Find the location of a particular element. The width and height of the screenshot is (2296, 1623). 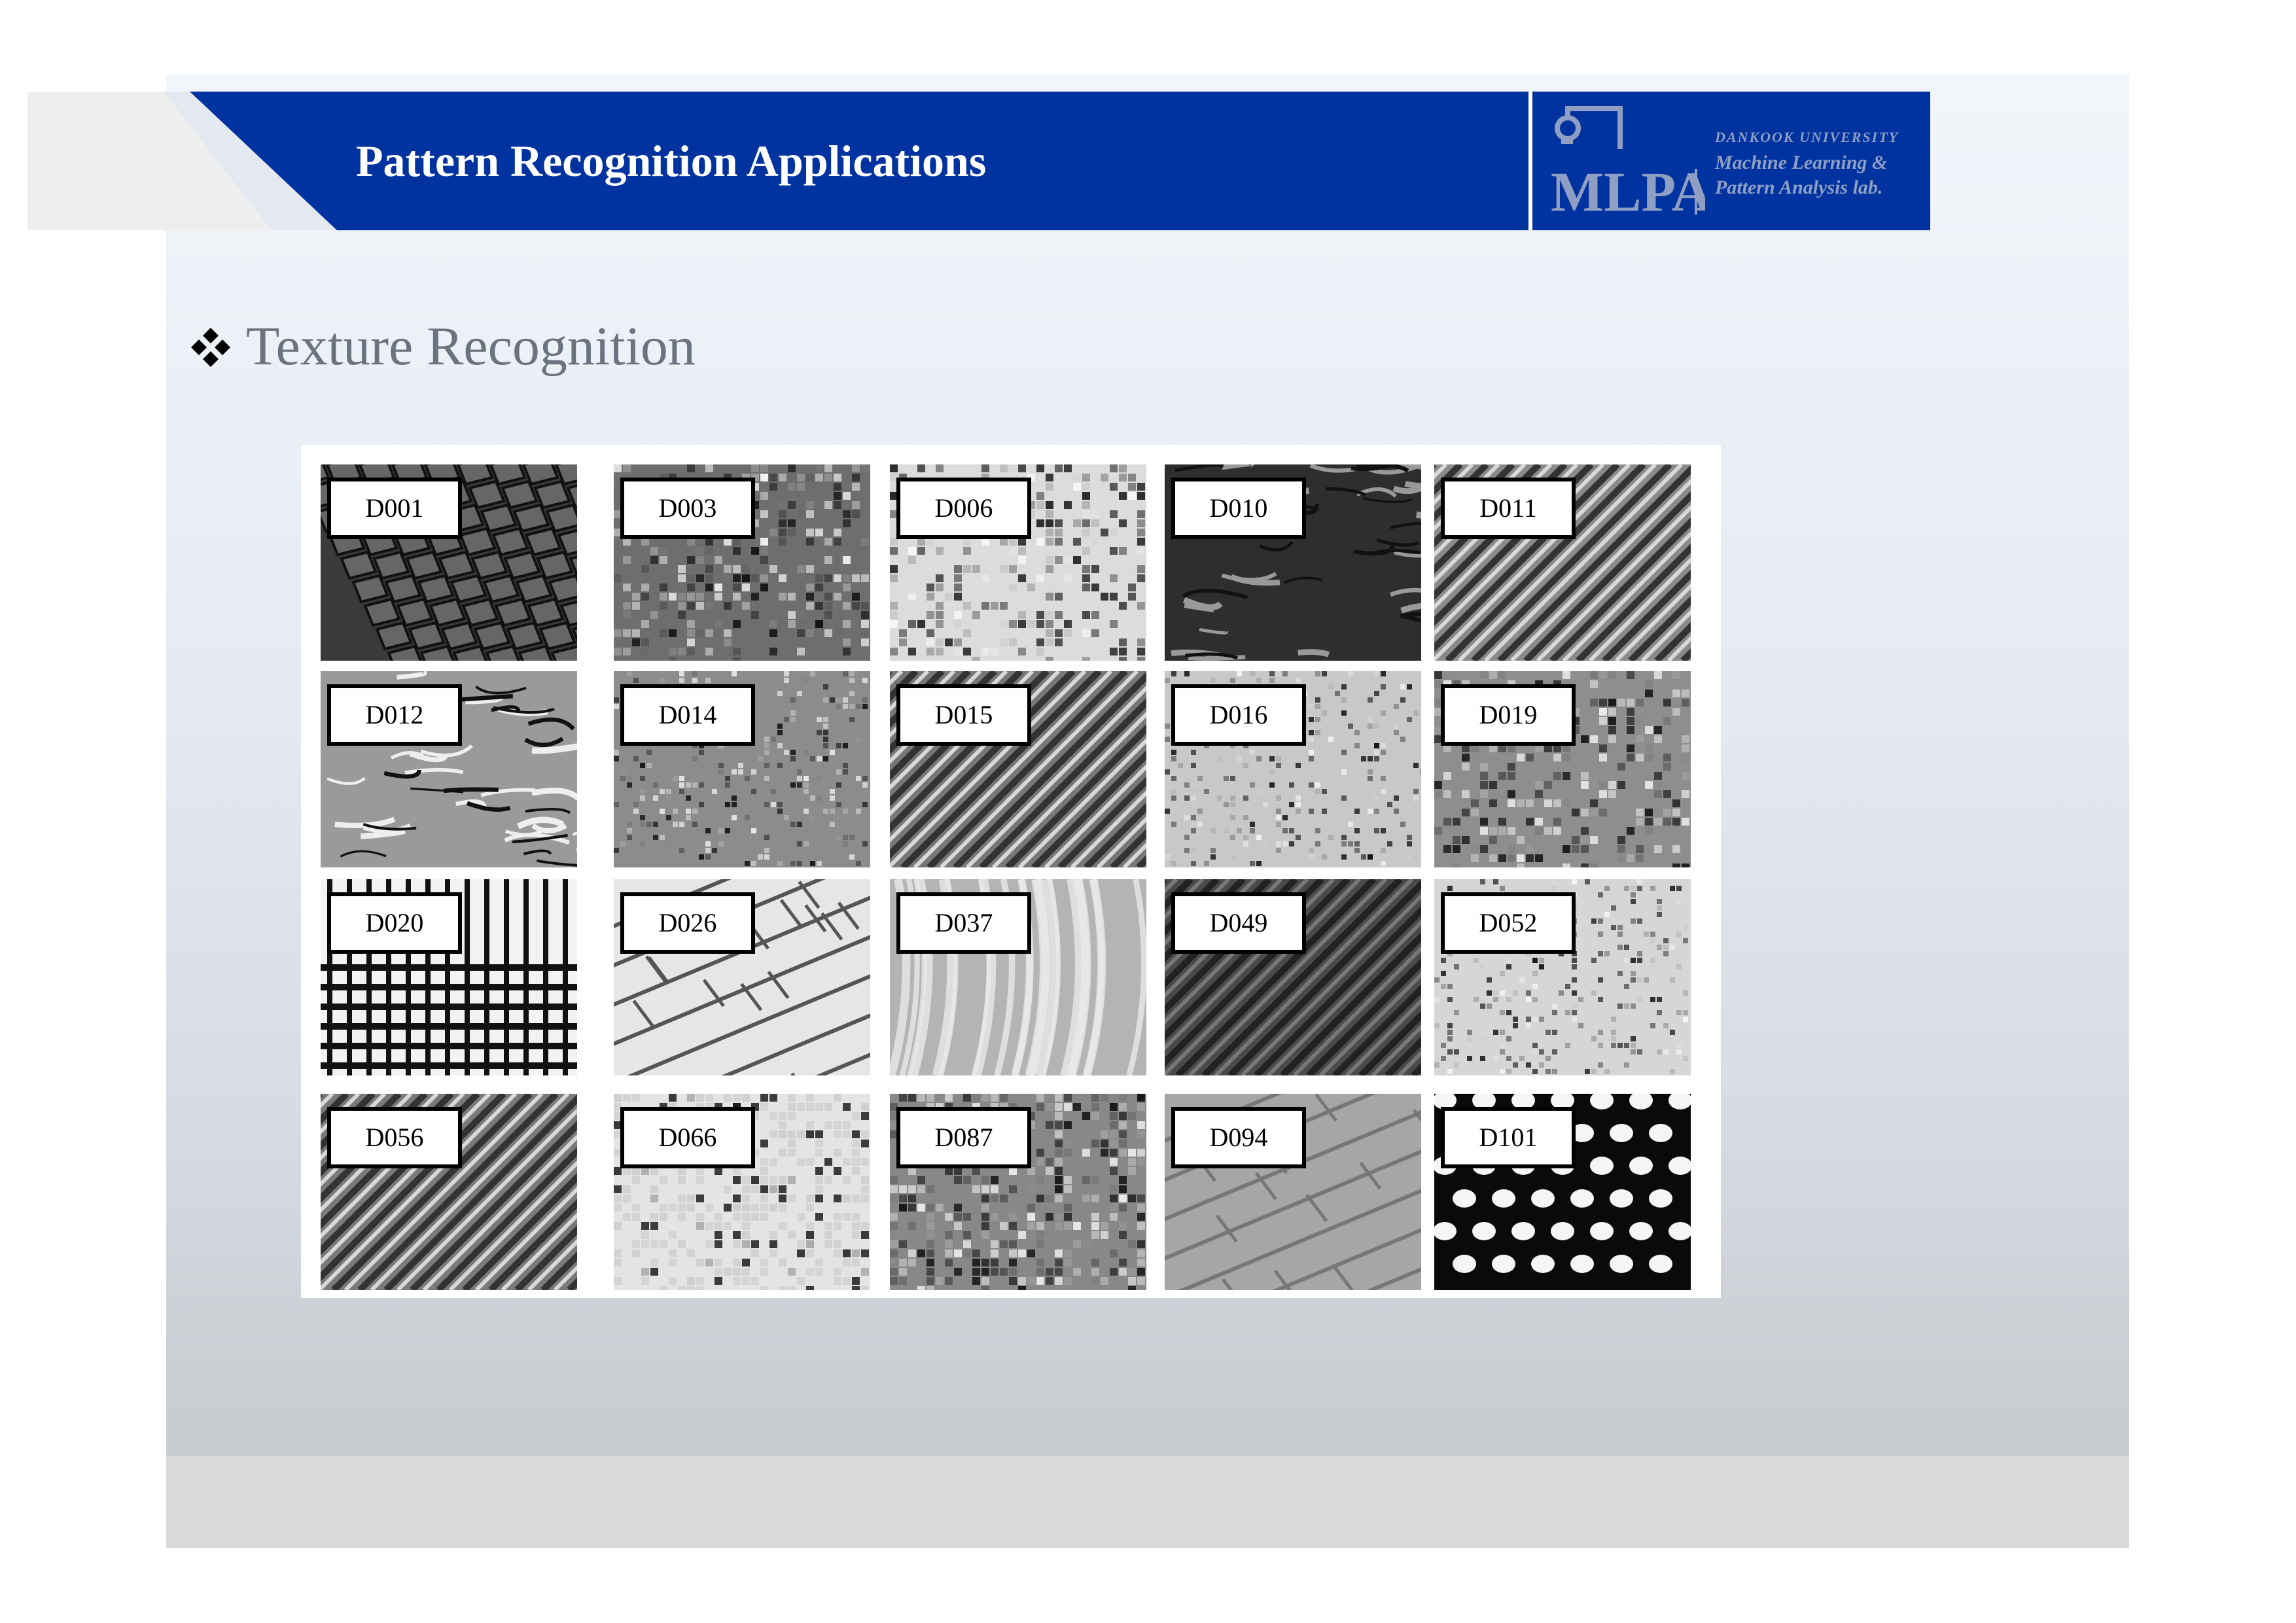

texture-tile: D006 is located at coordinates (1018, 562).